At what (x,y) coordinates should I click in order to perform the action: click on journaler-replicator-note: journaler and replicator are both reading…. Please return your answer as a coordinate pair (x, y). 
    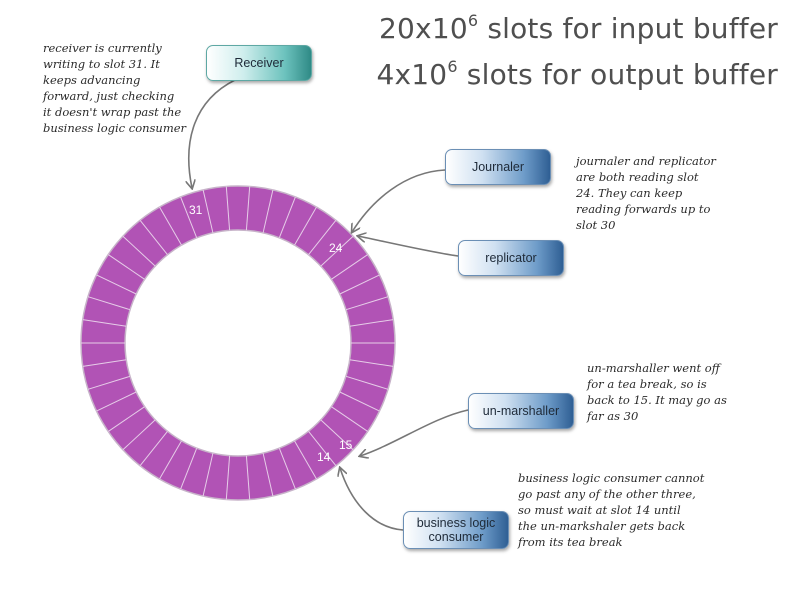
    Looking at the image, I should click on (646, 193).